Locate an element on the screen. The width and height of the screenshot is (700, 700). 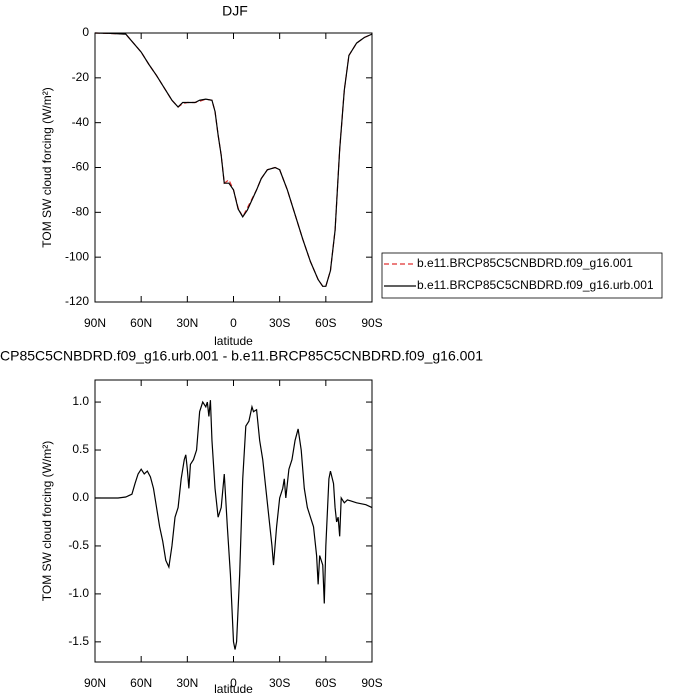
chart-title: DJF is located at coordinates (235, 11).